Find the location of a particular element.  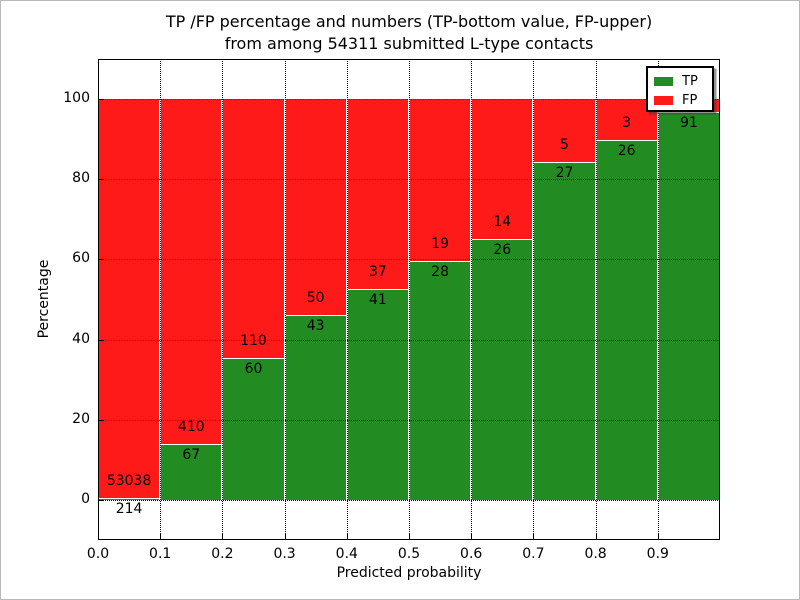

x-tick-label: 0.8 is located at coordinates (595, 554).